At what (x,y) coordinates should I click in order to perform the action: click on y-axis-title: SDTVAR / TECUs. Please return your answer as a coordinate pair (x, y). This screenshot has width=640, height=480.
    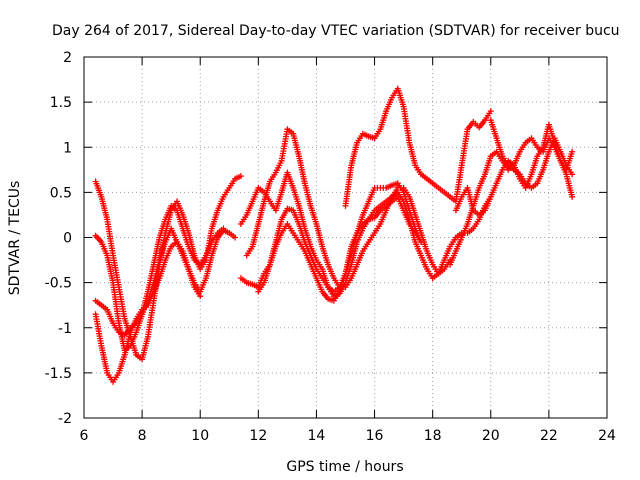
    Looking at the image, I should click on (15, 238).